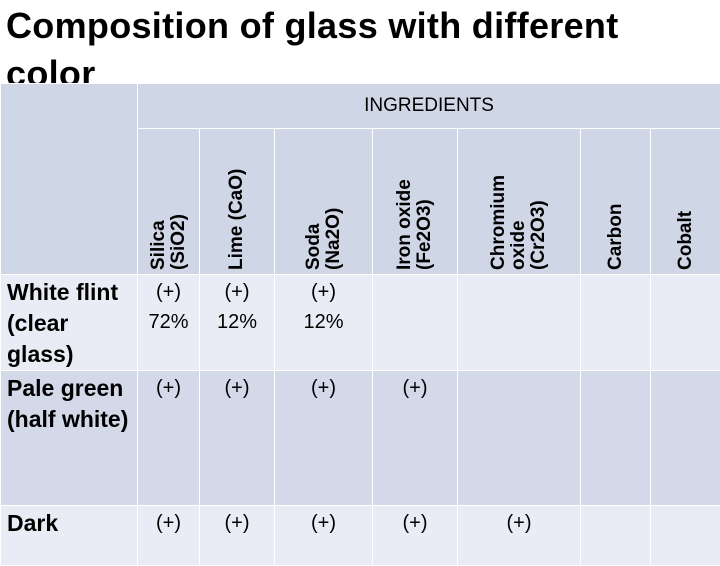 This screenshot has height=566, width=720. I want to click on column-header-carbon: Carbon, so click(616, 202).